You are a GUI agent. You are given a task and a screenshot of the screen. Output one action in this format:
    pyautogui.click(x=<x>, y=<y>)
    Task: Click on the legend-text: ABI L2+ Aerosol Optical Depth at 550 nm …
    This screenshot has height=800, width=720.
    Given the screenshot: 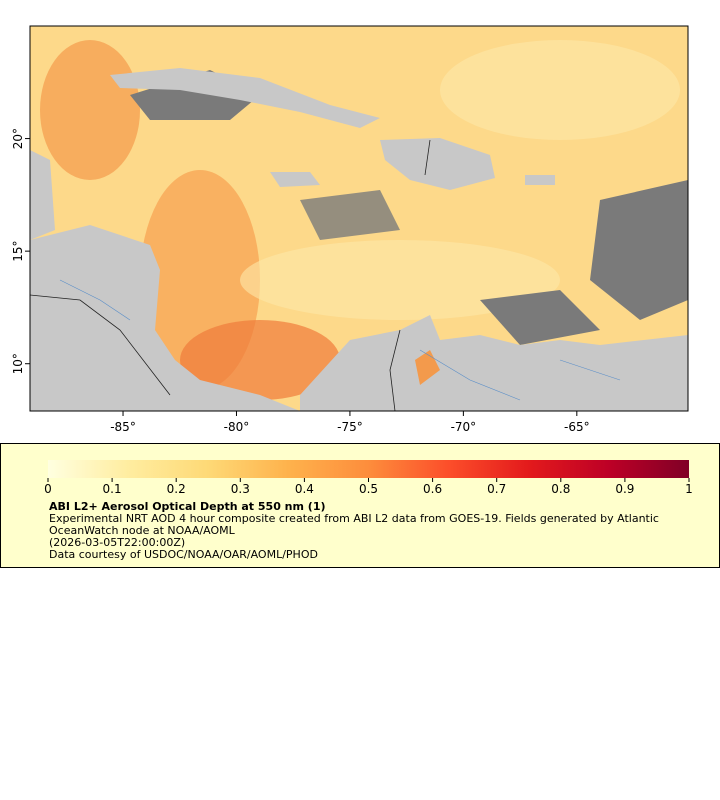 What is the action you would take?
    pyautogui.click(x=369, y=531)
    